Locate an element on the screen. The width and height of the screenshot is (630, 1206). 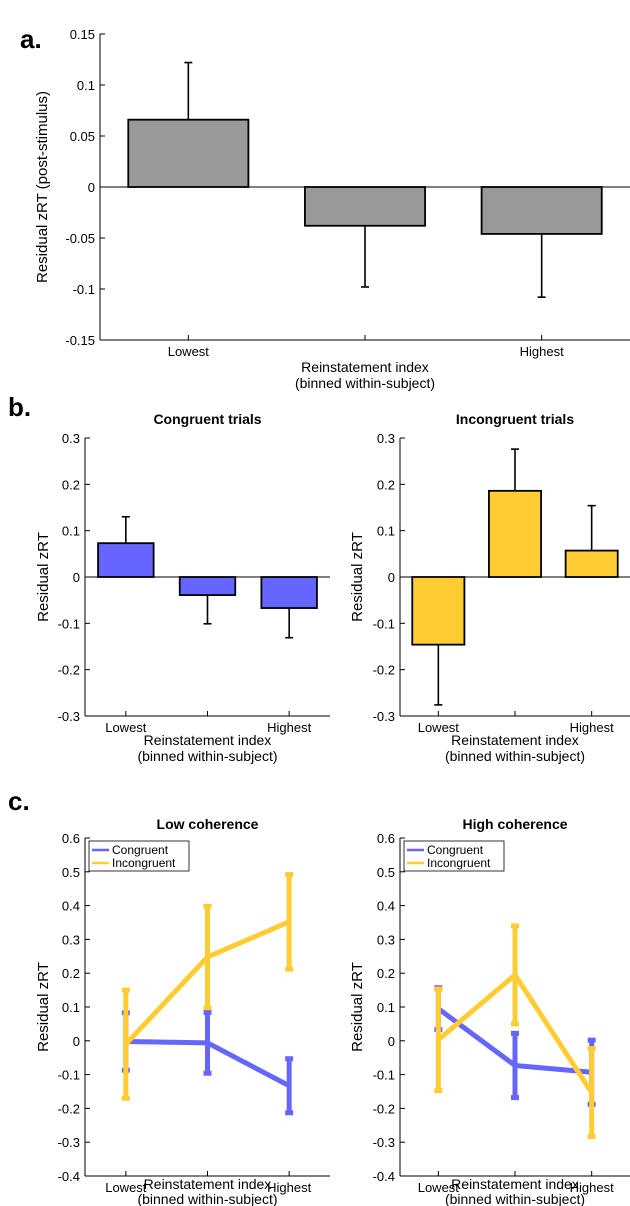
y-tick-label-b1-2: -0.1 is located at coordinates (69, 623).